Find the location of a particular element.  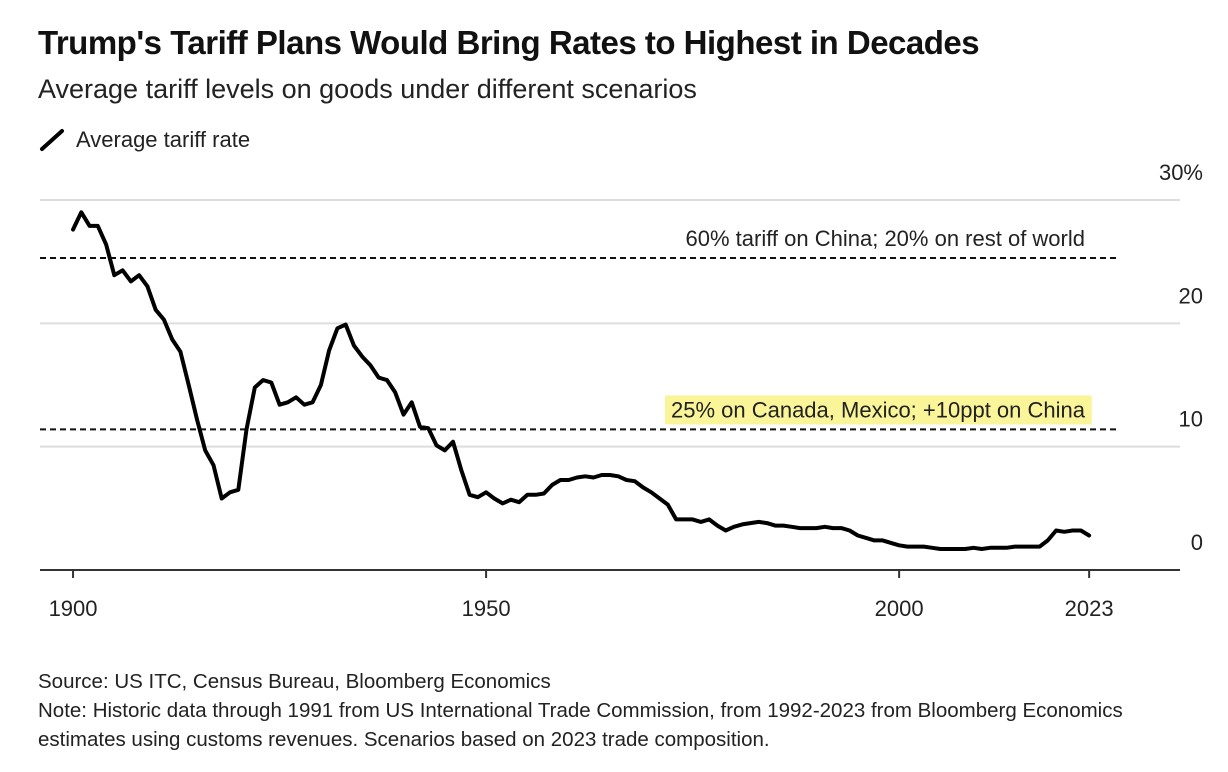

scenario-label-group: 25% on Canada, Mexico; +10ppt on China is located at coordinates (878, 410).